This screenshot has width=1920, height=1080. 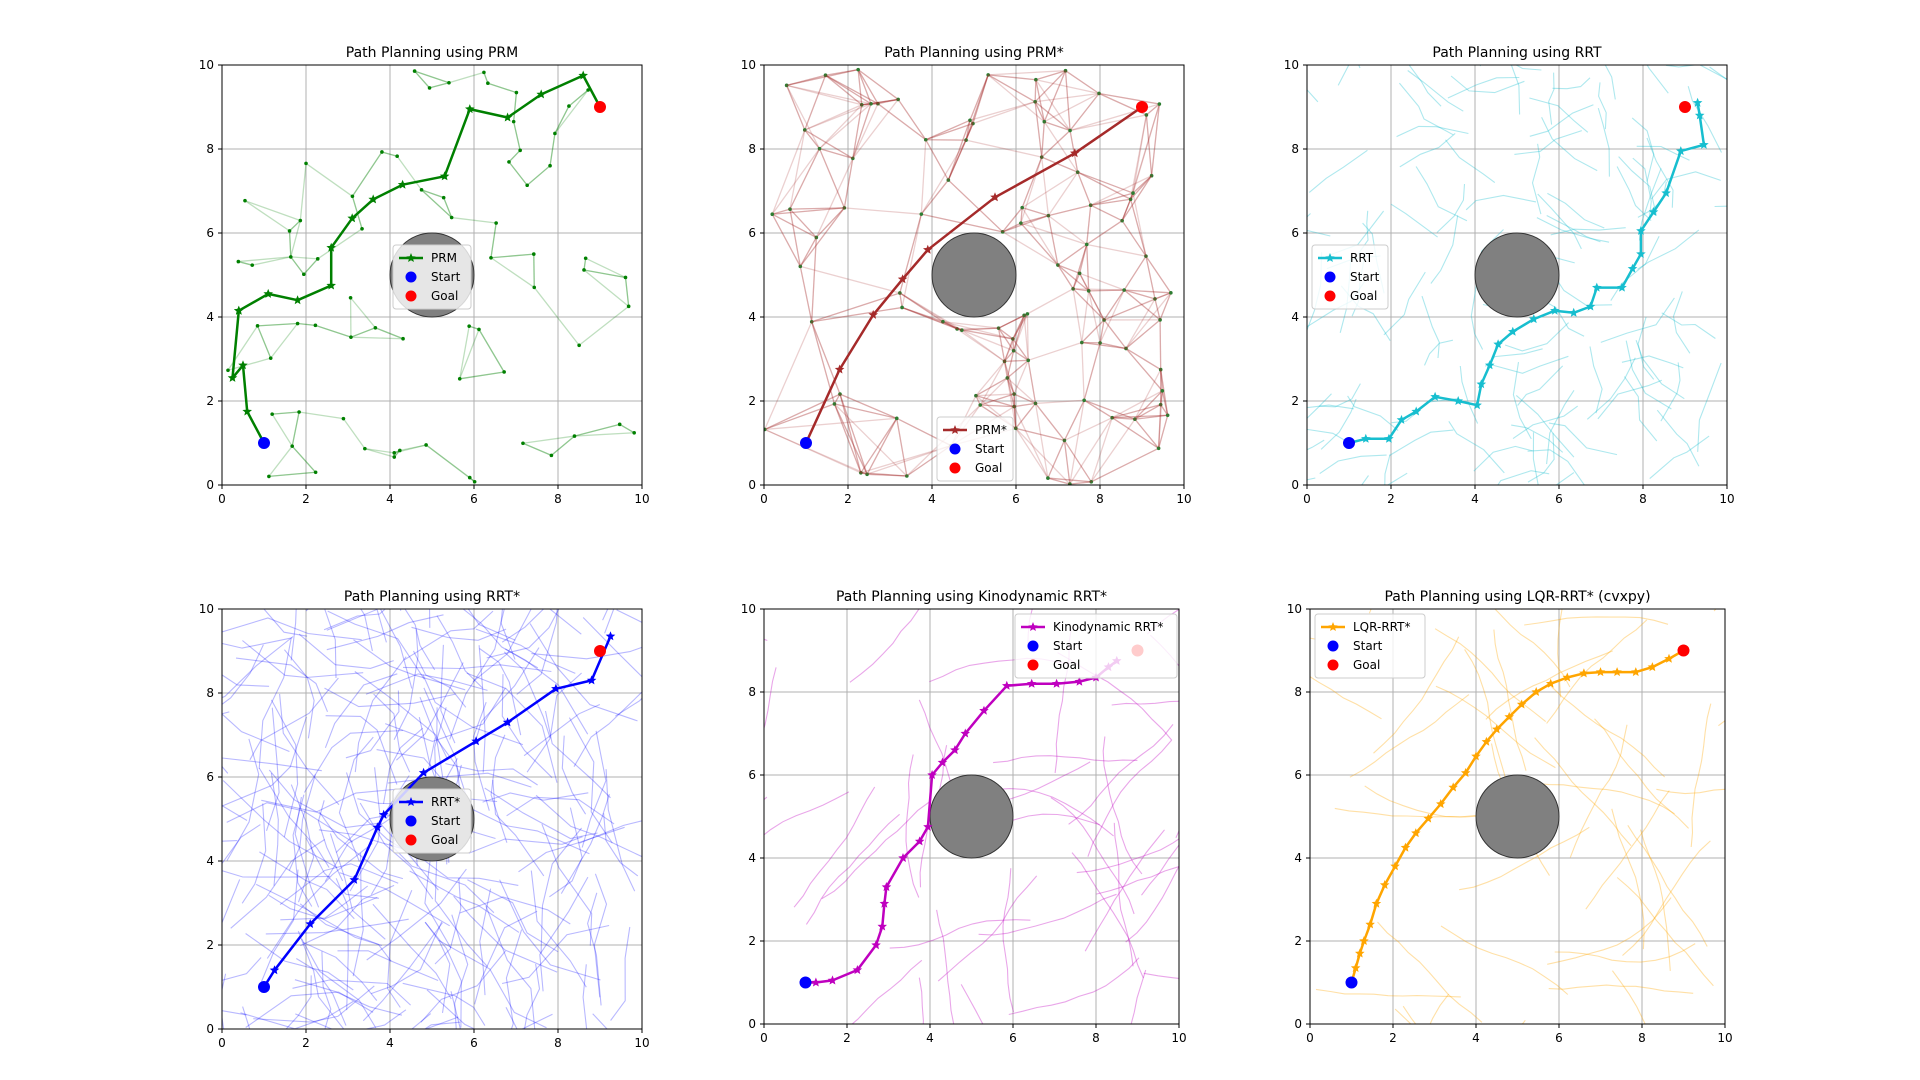 What do you see at coordinates (1349, 443) in the screenshot?
I see `start-point` at bounding box center [1349, 443].